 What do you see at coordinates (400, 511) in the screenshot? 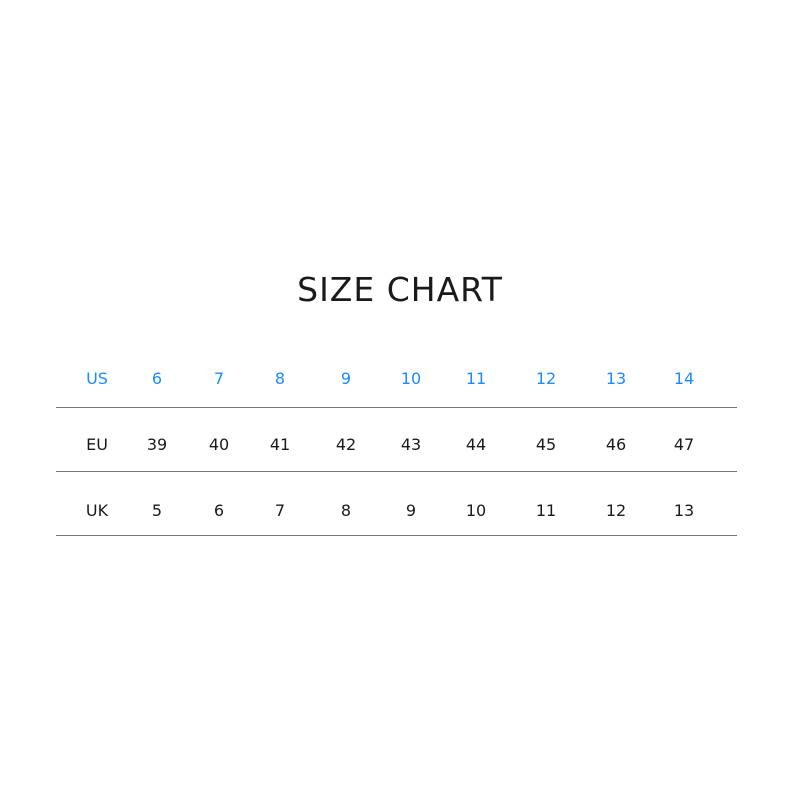
I see `size-row-uk: UK 5 6 7 8 9 10 11 12 13` at bounding box center [400, 511].